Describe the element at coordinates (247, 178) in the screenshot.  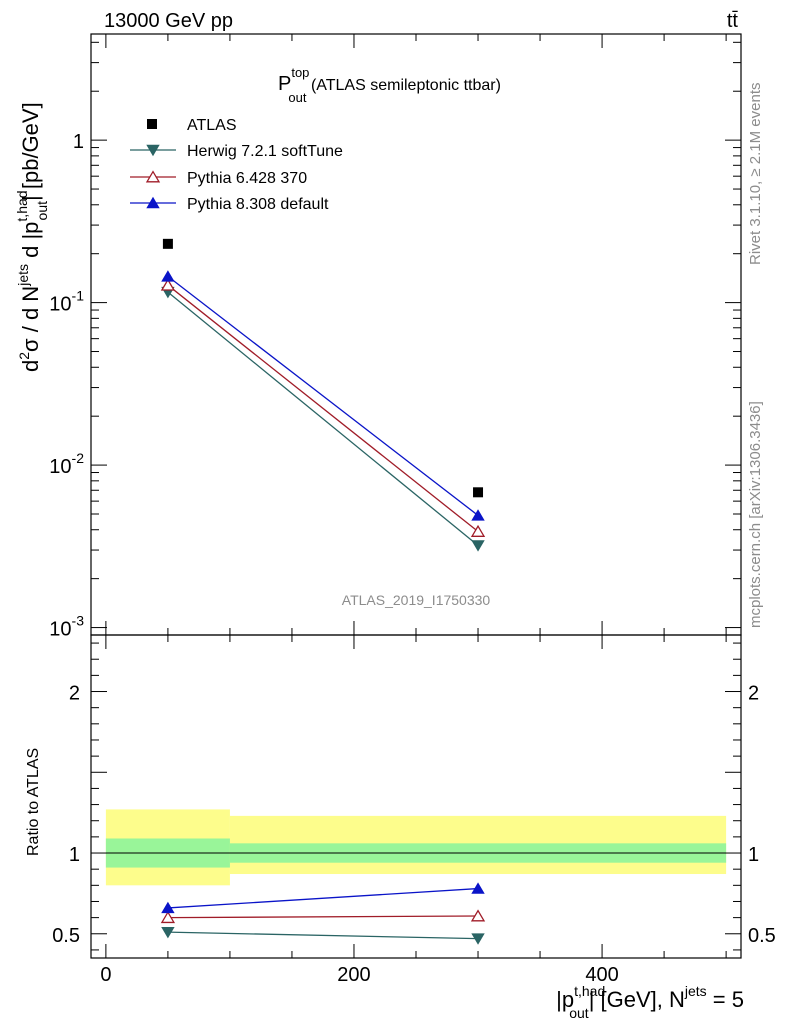
I see `legend-label-pythia6: Pythia 6.428 370` at that location.